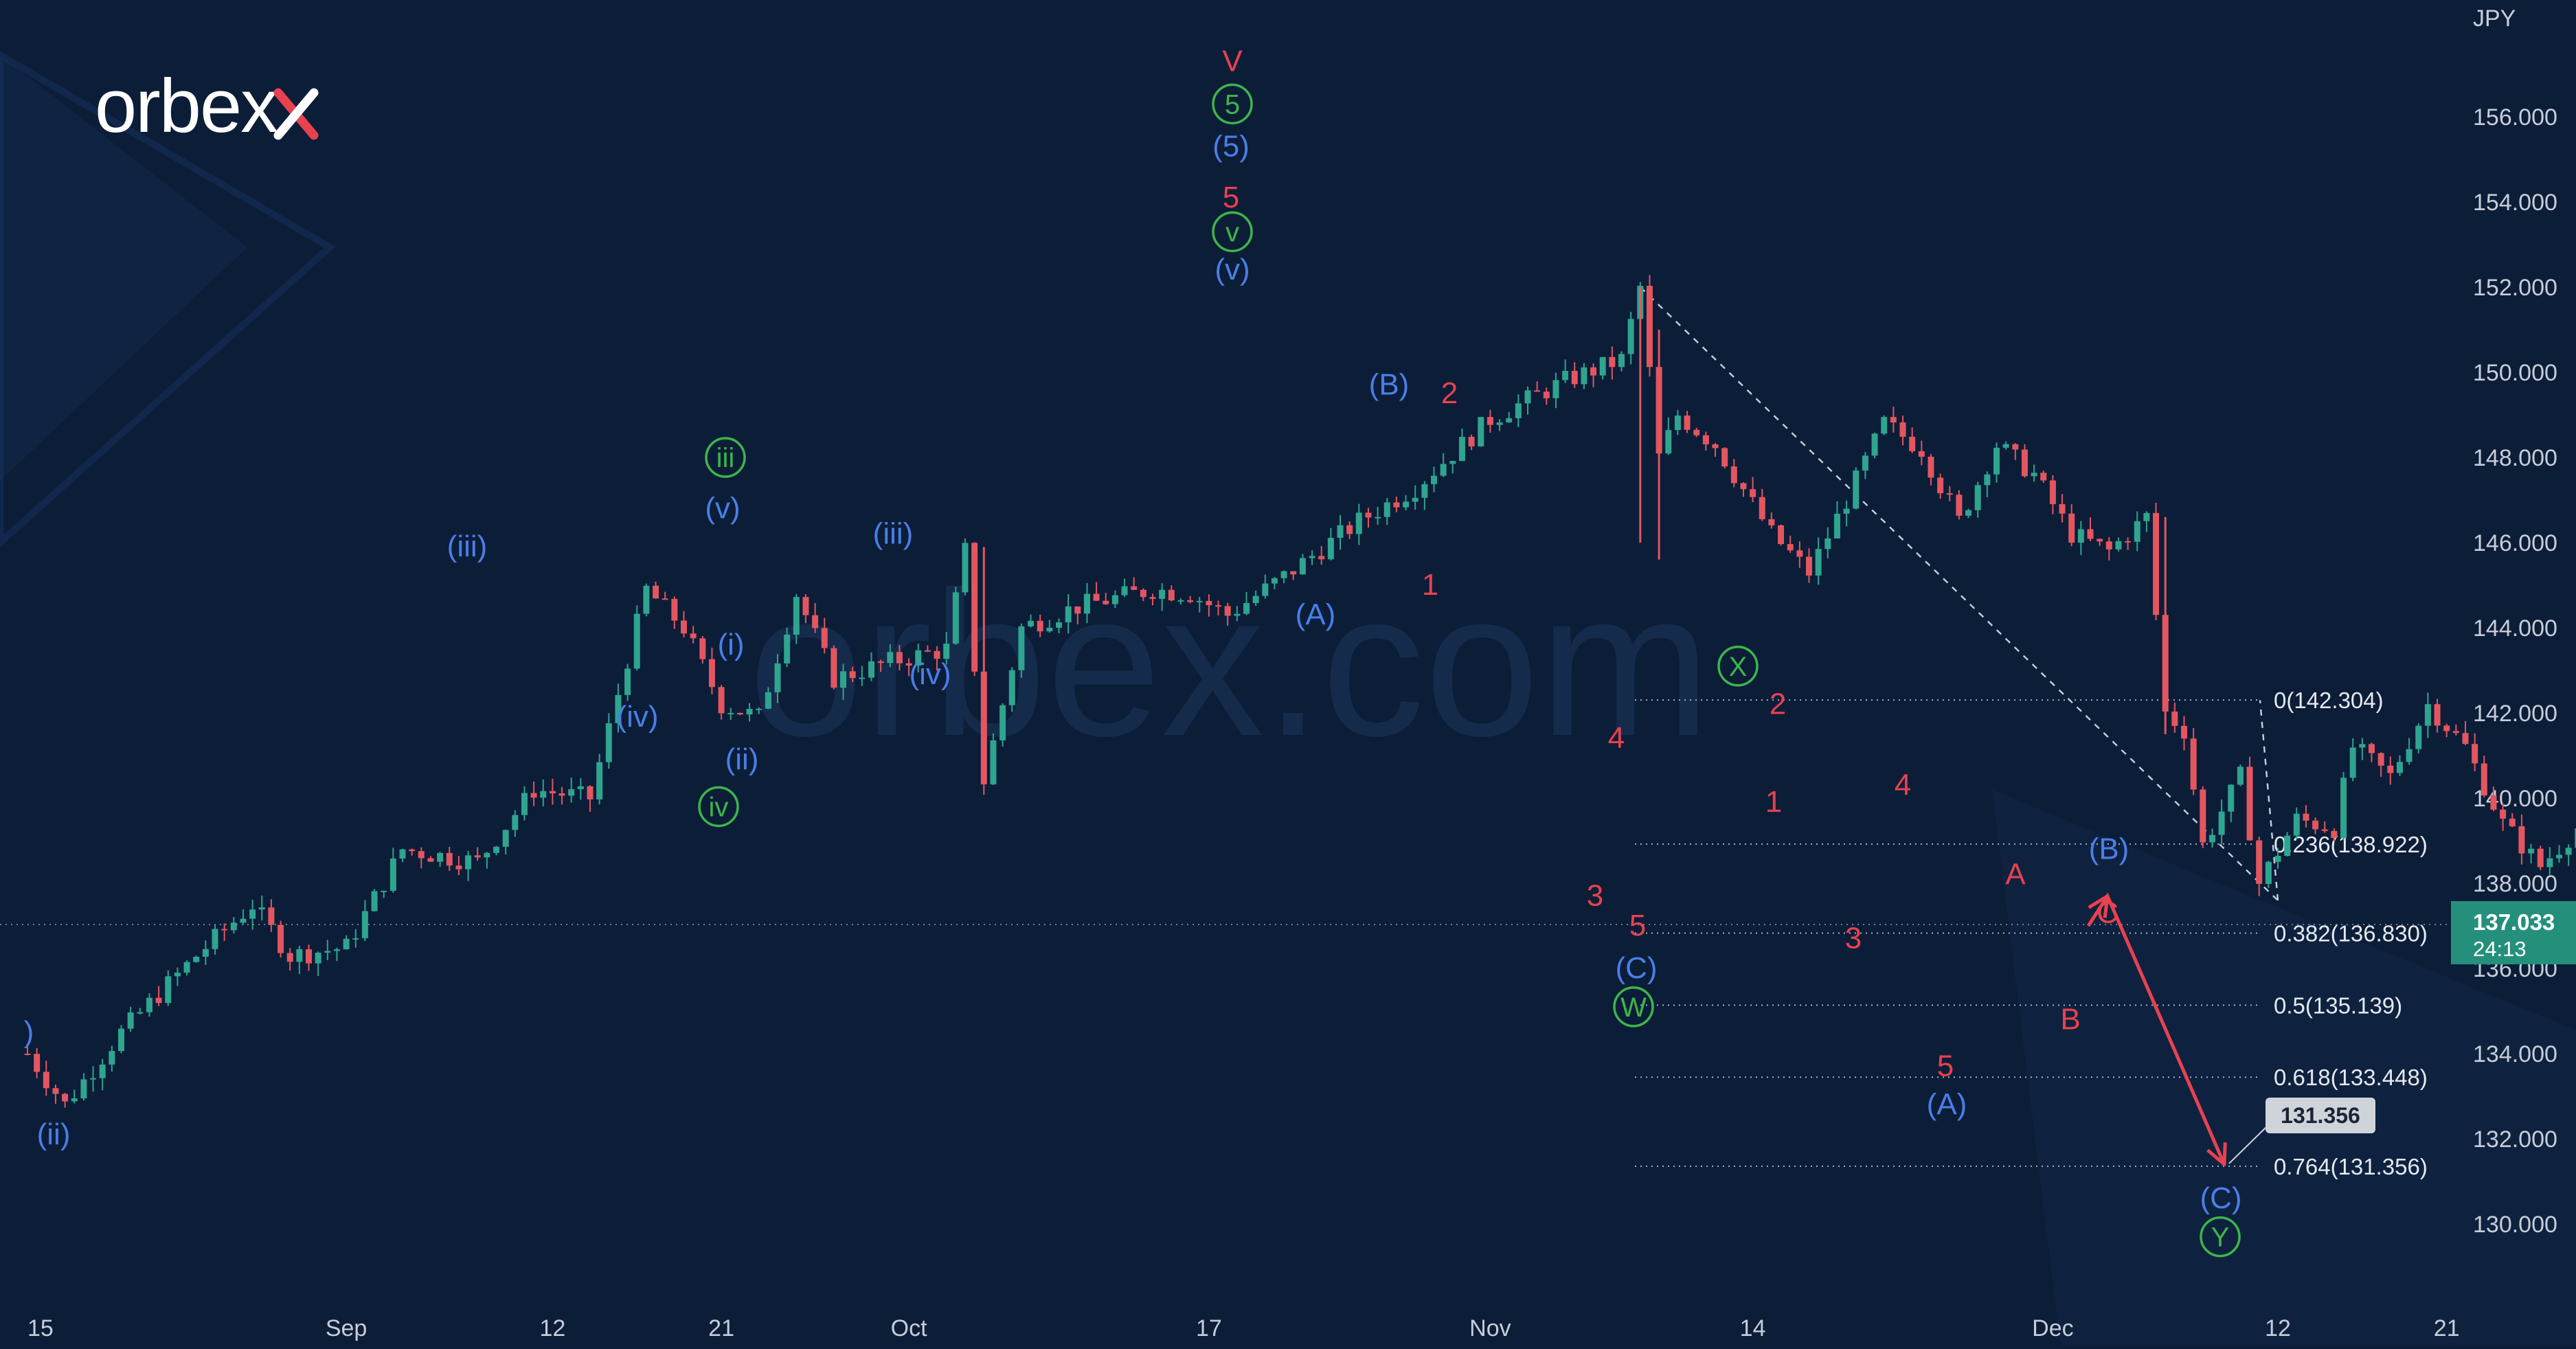 The width and height of the screenshot is (2576, 1349). Describe the element at coordinates (893, 534) in the screenshot. I see `wave-label: (iii)` at that location.